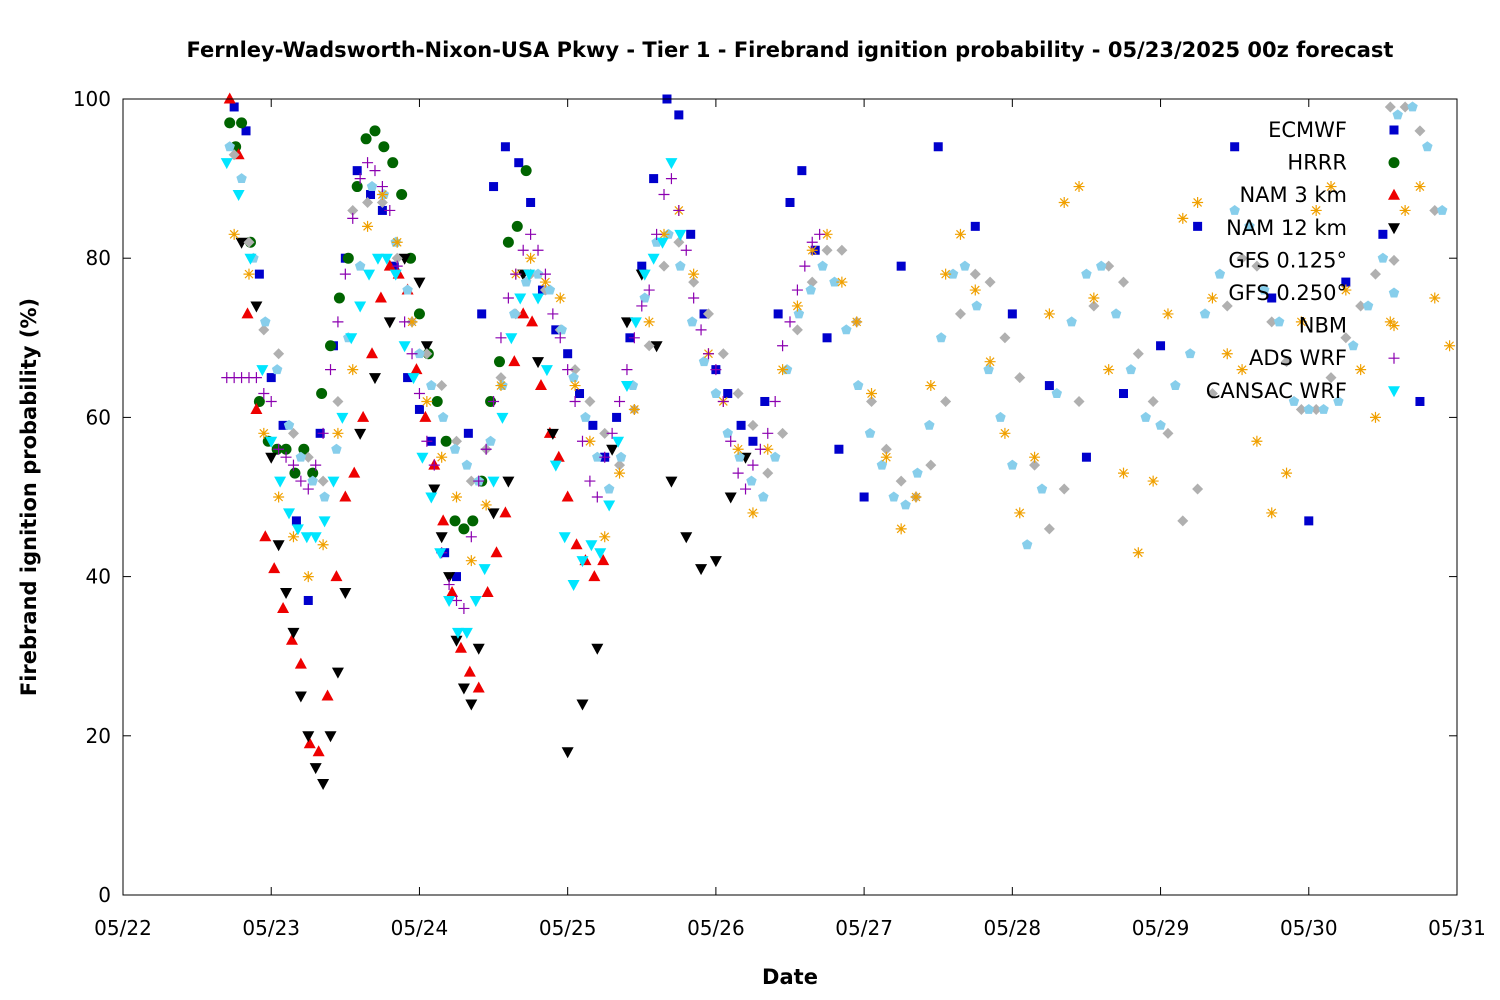  What do you see at coordinates (271, 928) in the screenshot?
I see `x-tick-label: 05/23` at bounding box center [271, 928].